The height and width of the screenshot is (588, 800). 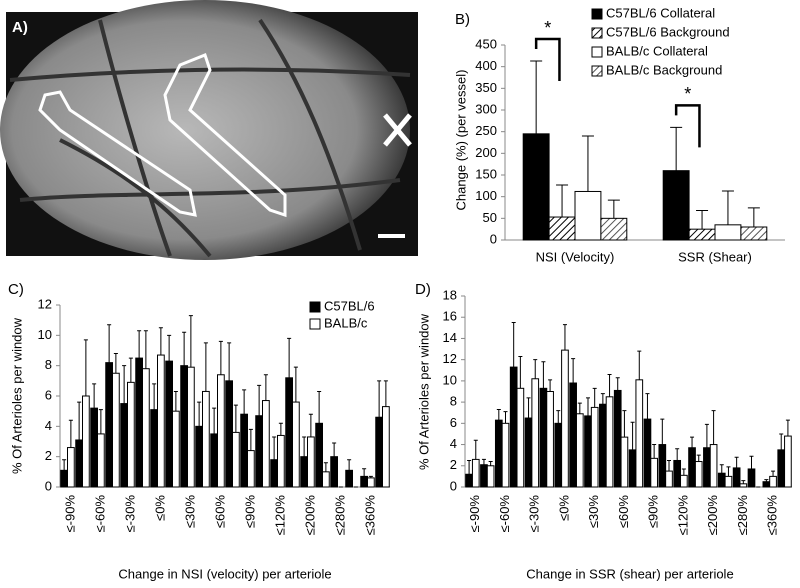 What do you see at coordinates (623, 512) in the screenshot?
I see `x-tick-label: ≤60%` at bounding box center [623, 512].